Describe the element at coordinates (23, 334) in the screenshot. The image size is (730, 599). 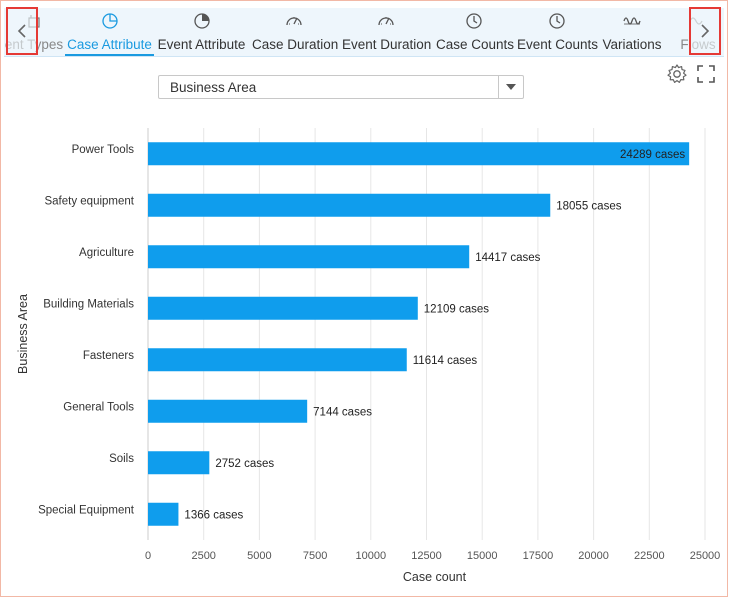
I see `y-axis-title: Business Area` at that location.